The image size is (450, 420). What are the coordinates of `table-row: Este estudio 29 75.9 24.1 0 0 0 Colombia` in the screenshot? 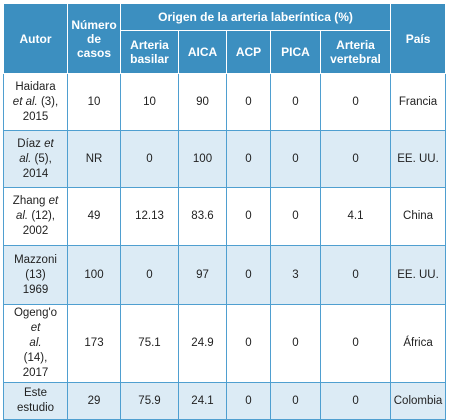 It's located at (225, 401).